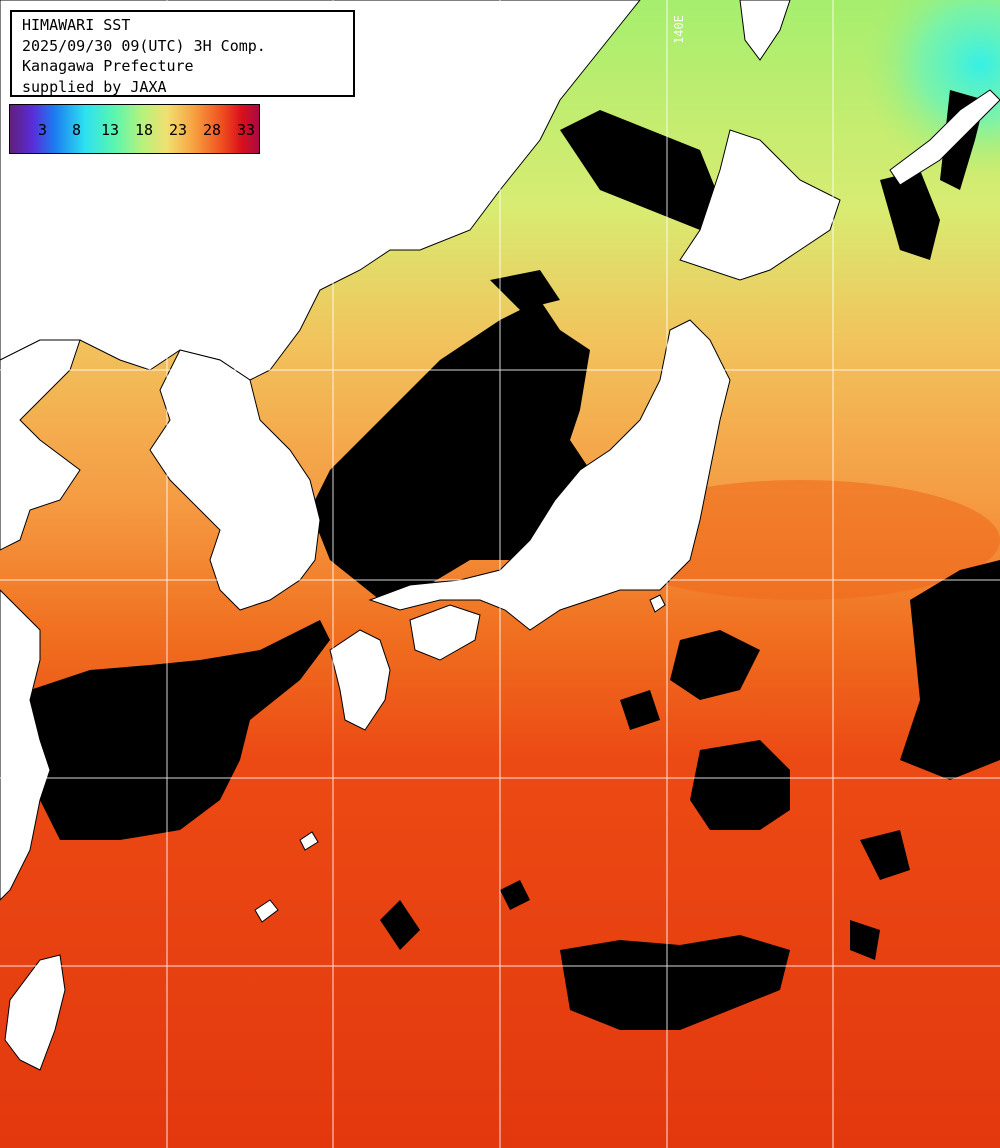 This screenshot has width=1000, height=1148. Describe the element at coordinates (134, 129) in the screenshot. I see `color-scale-legend: 3 8 13 18 23 28 33` at that location.